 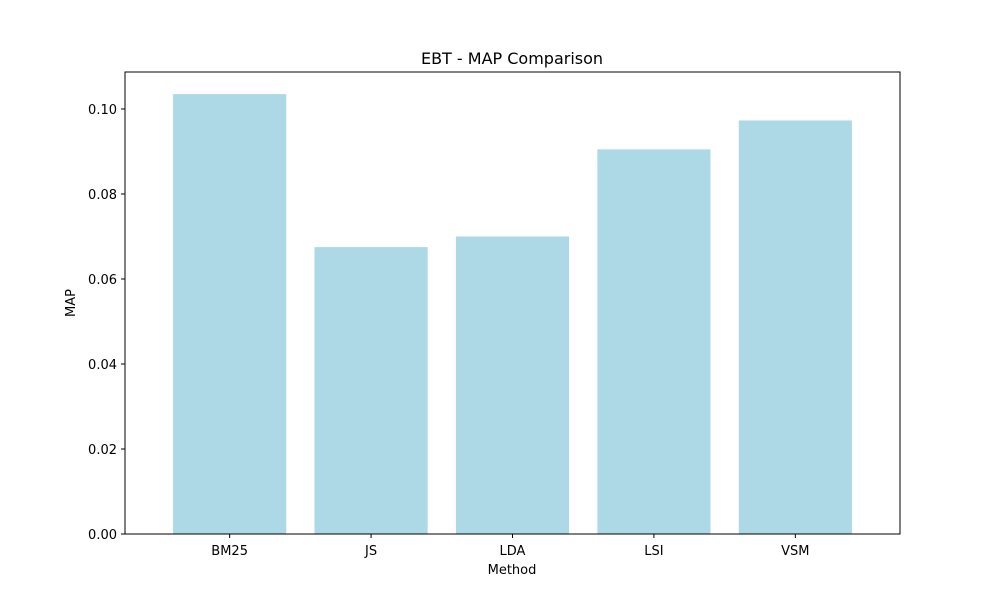 I want to click on x-axis: BM25 JS LDA LSI VSM, so click(x=510, y=546).